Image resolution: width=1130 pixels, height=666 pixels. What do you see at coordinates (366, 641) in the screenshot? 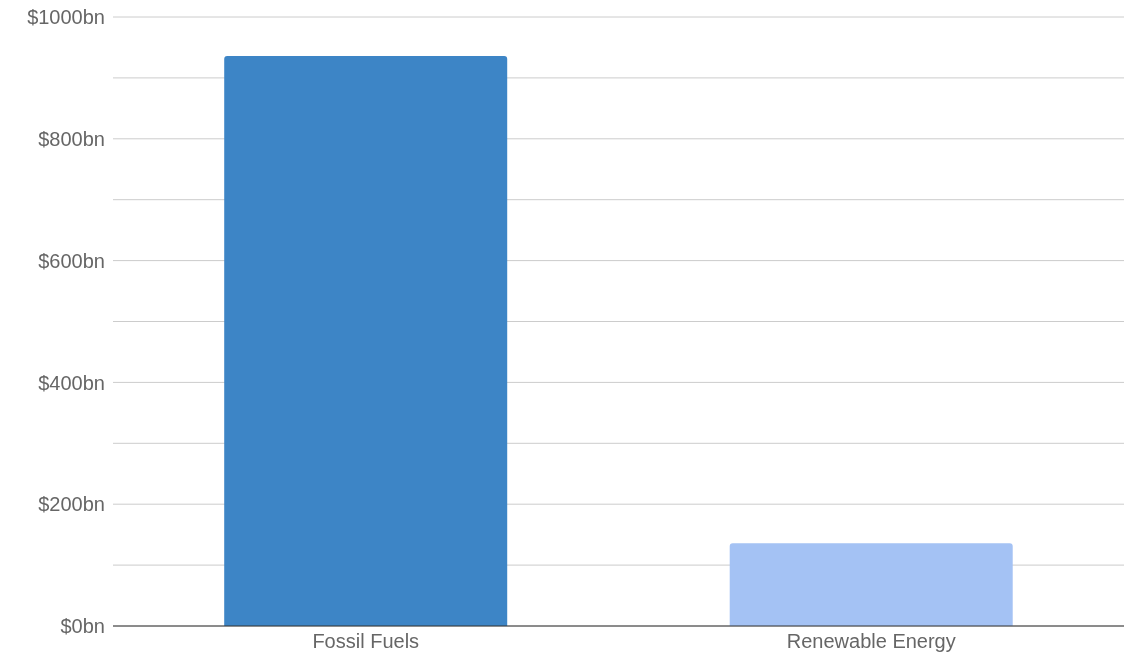
I see `x-tick-label: Fossil Fuels` at bounding box center [366, 641].